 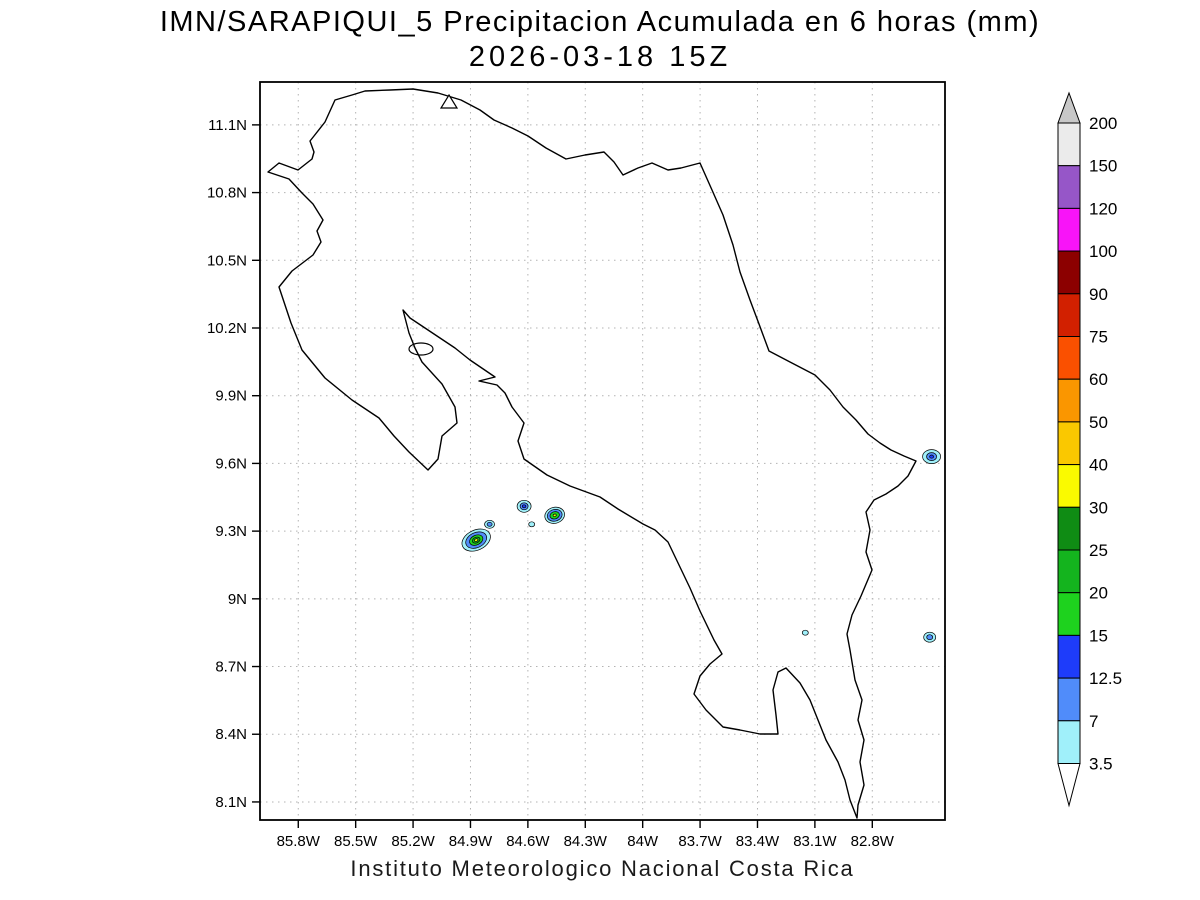 What do you see at coordinates (231, 396) in the screenshot?
I see `lat-tick-label: 9.9N` at bounding box center [231, 396].